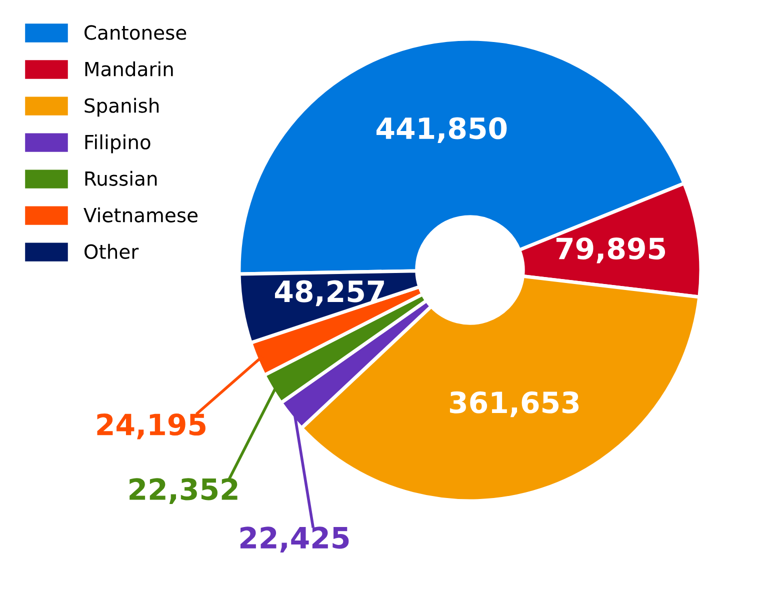  I want to click on data-label: 441,850, so click(441, 130).